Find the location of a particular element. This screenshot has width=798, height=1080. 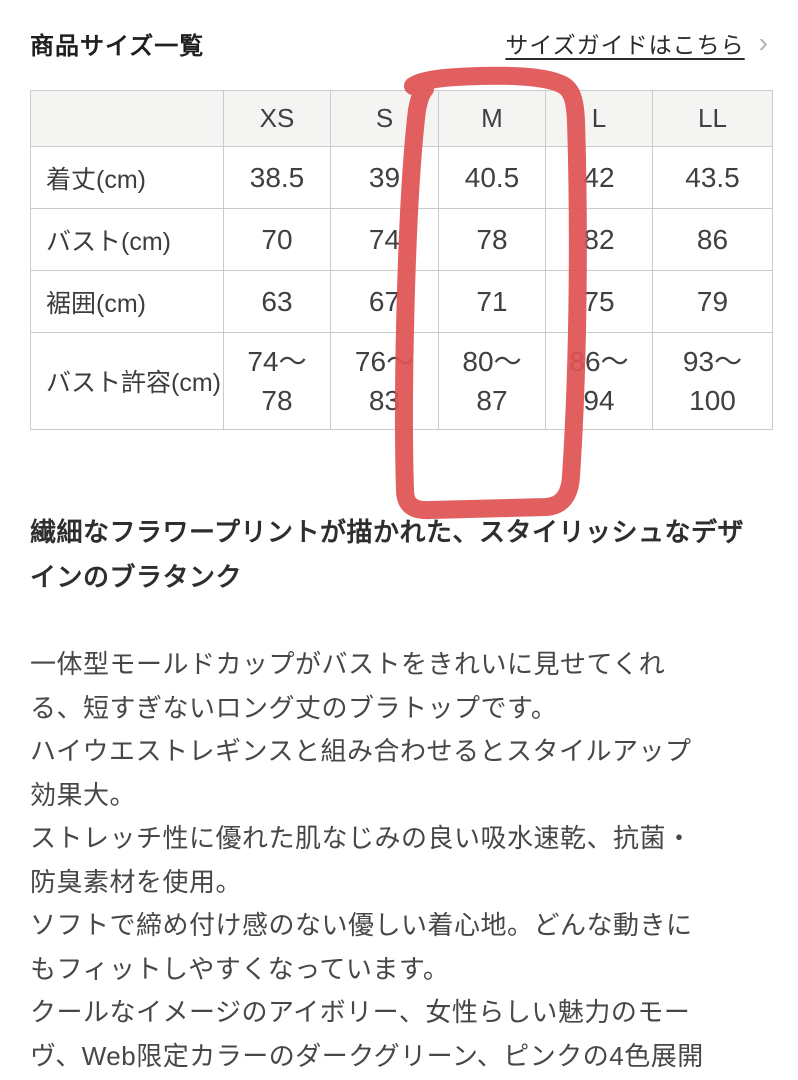

size-cell: 74〜 78 is located at coordinates (277, 381).